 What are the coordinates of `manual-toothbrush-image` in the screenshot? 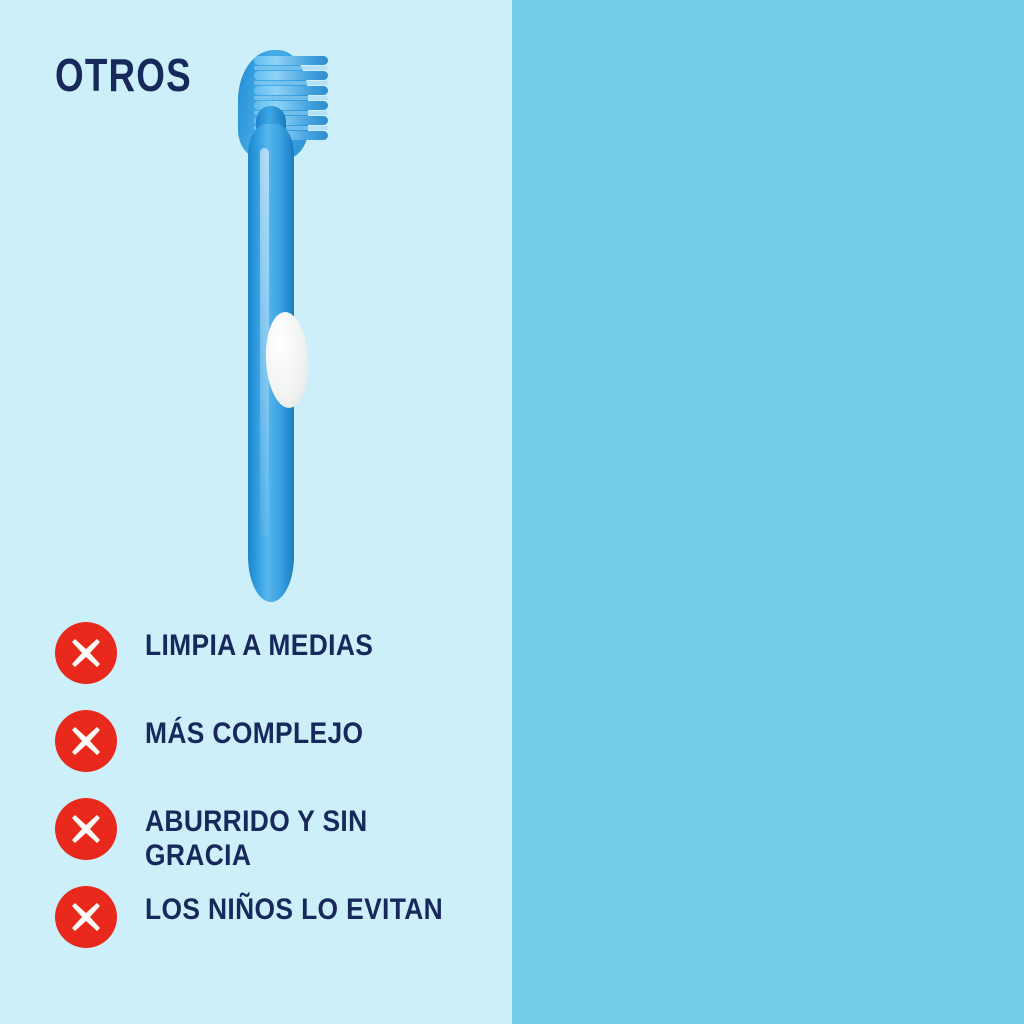 It's located at (280, 315).